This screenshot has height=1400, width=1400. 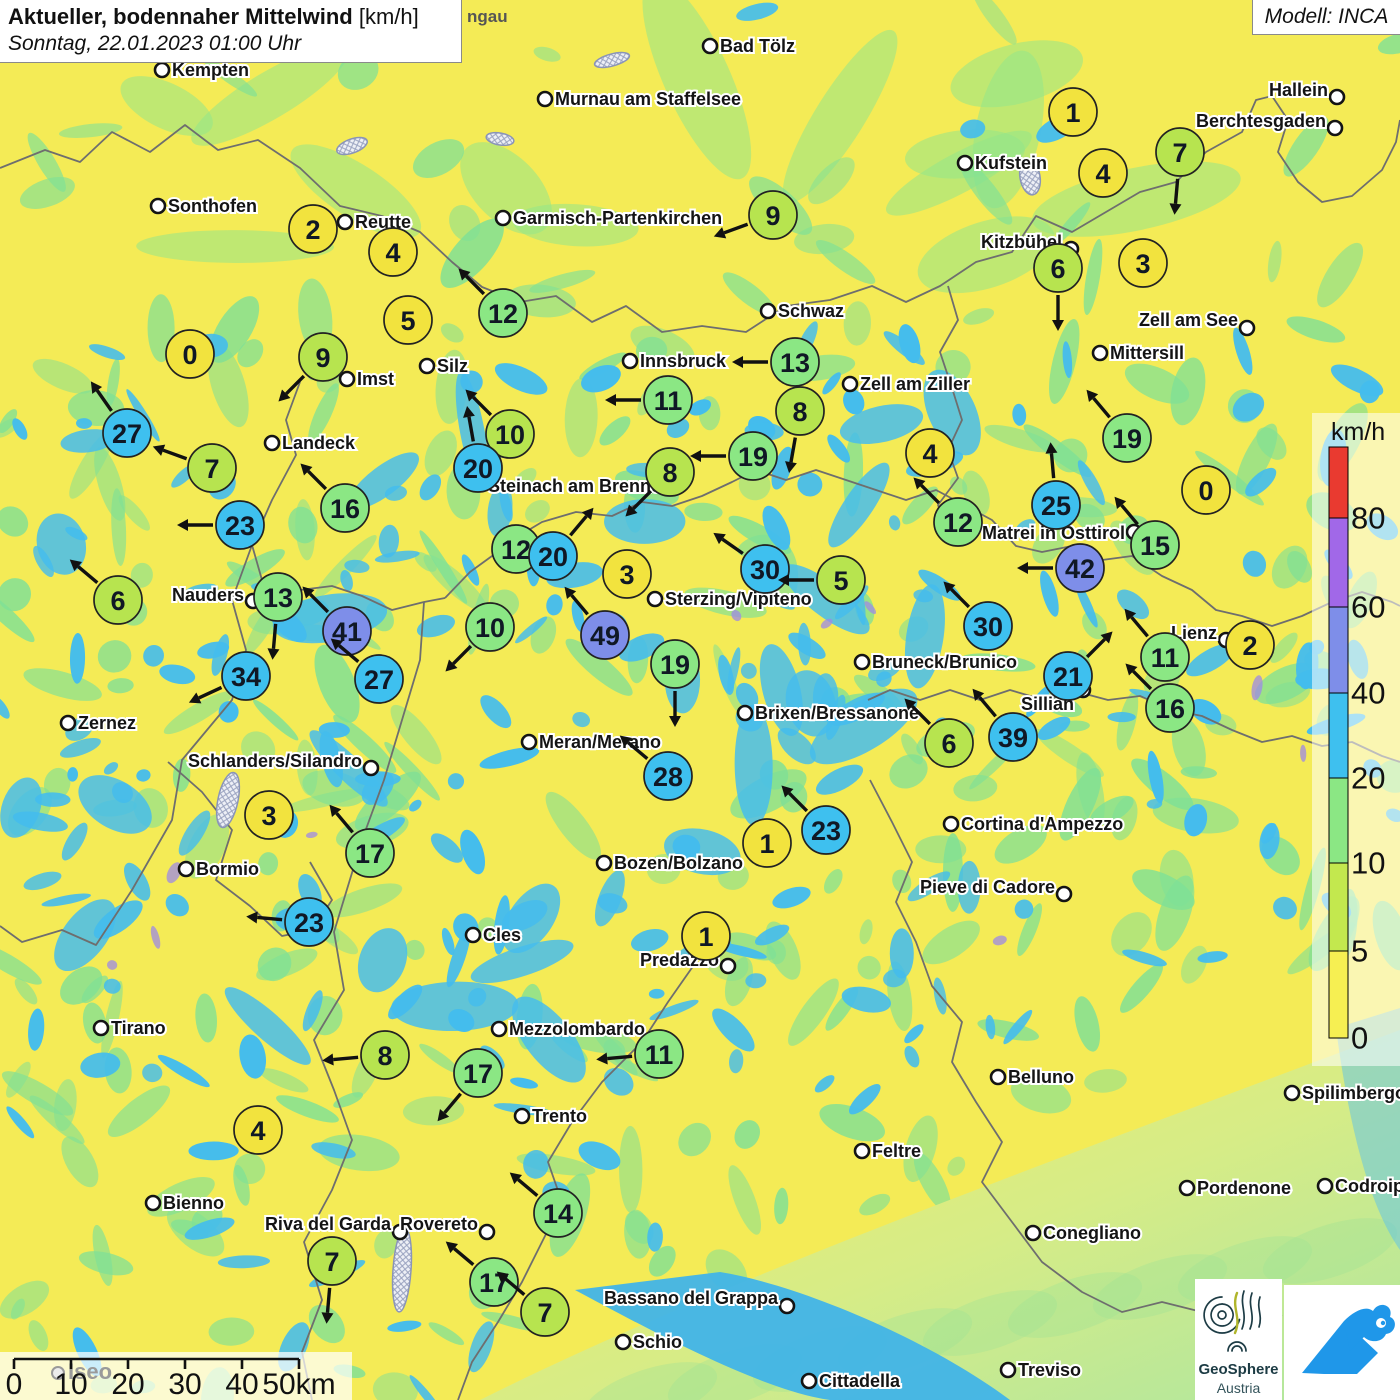 What do you see at coordinates (313, 367) in the screenshot?
I see `wind-marker: 9` at bounding box center [313, 367].